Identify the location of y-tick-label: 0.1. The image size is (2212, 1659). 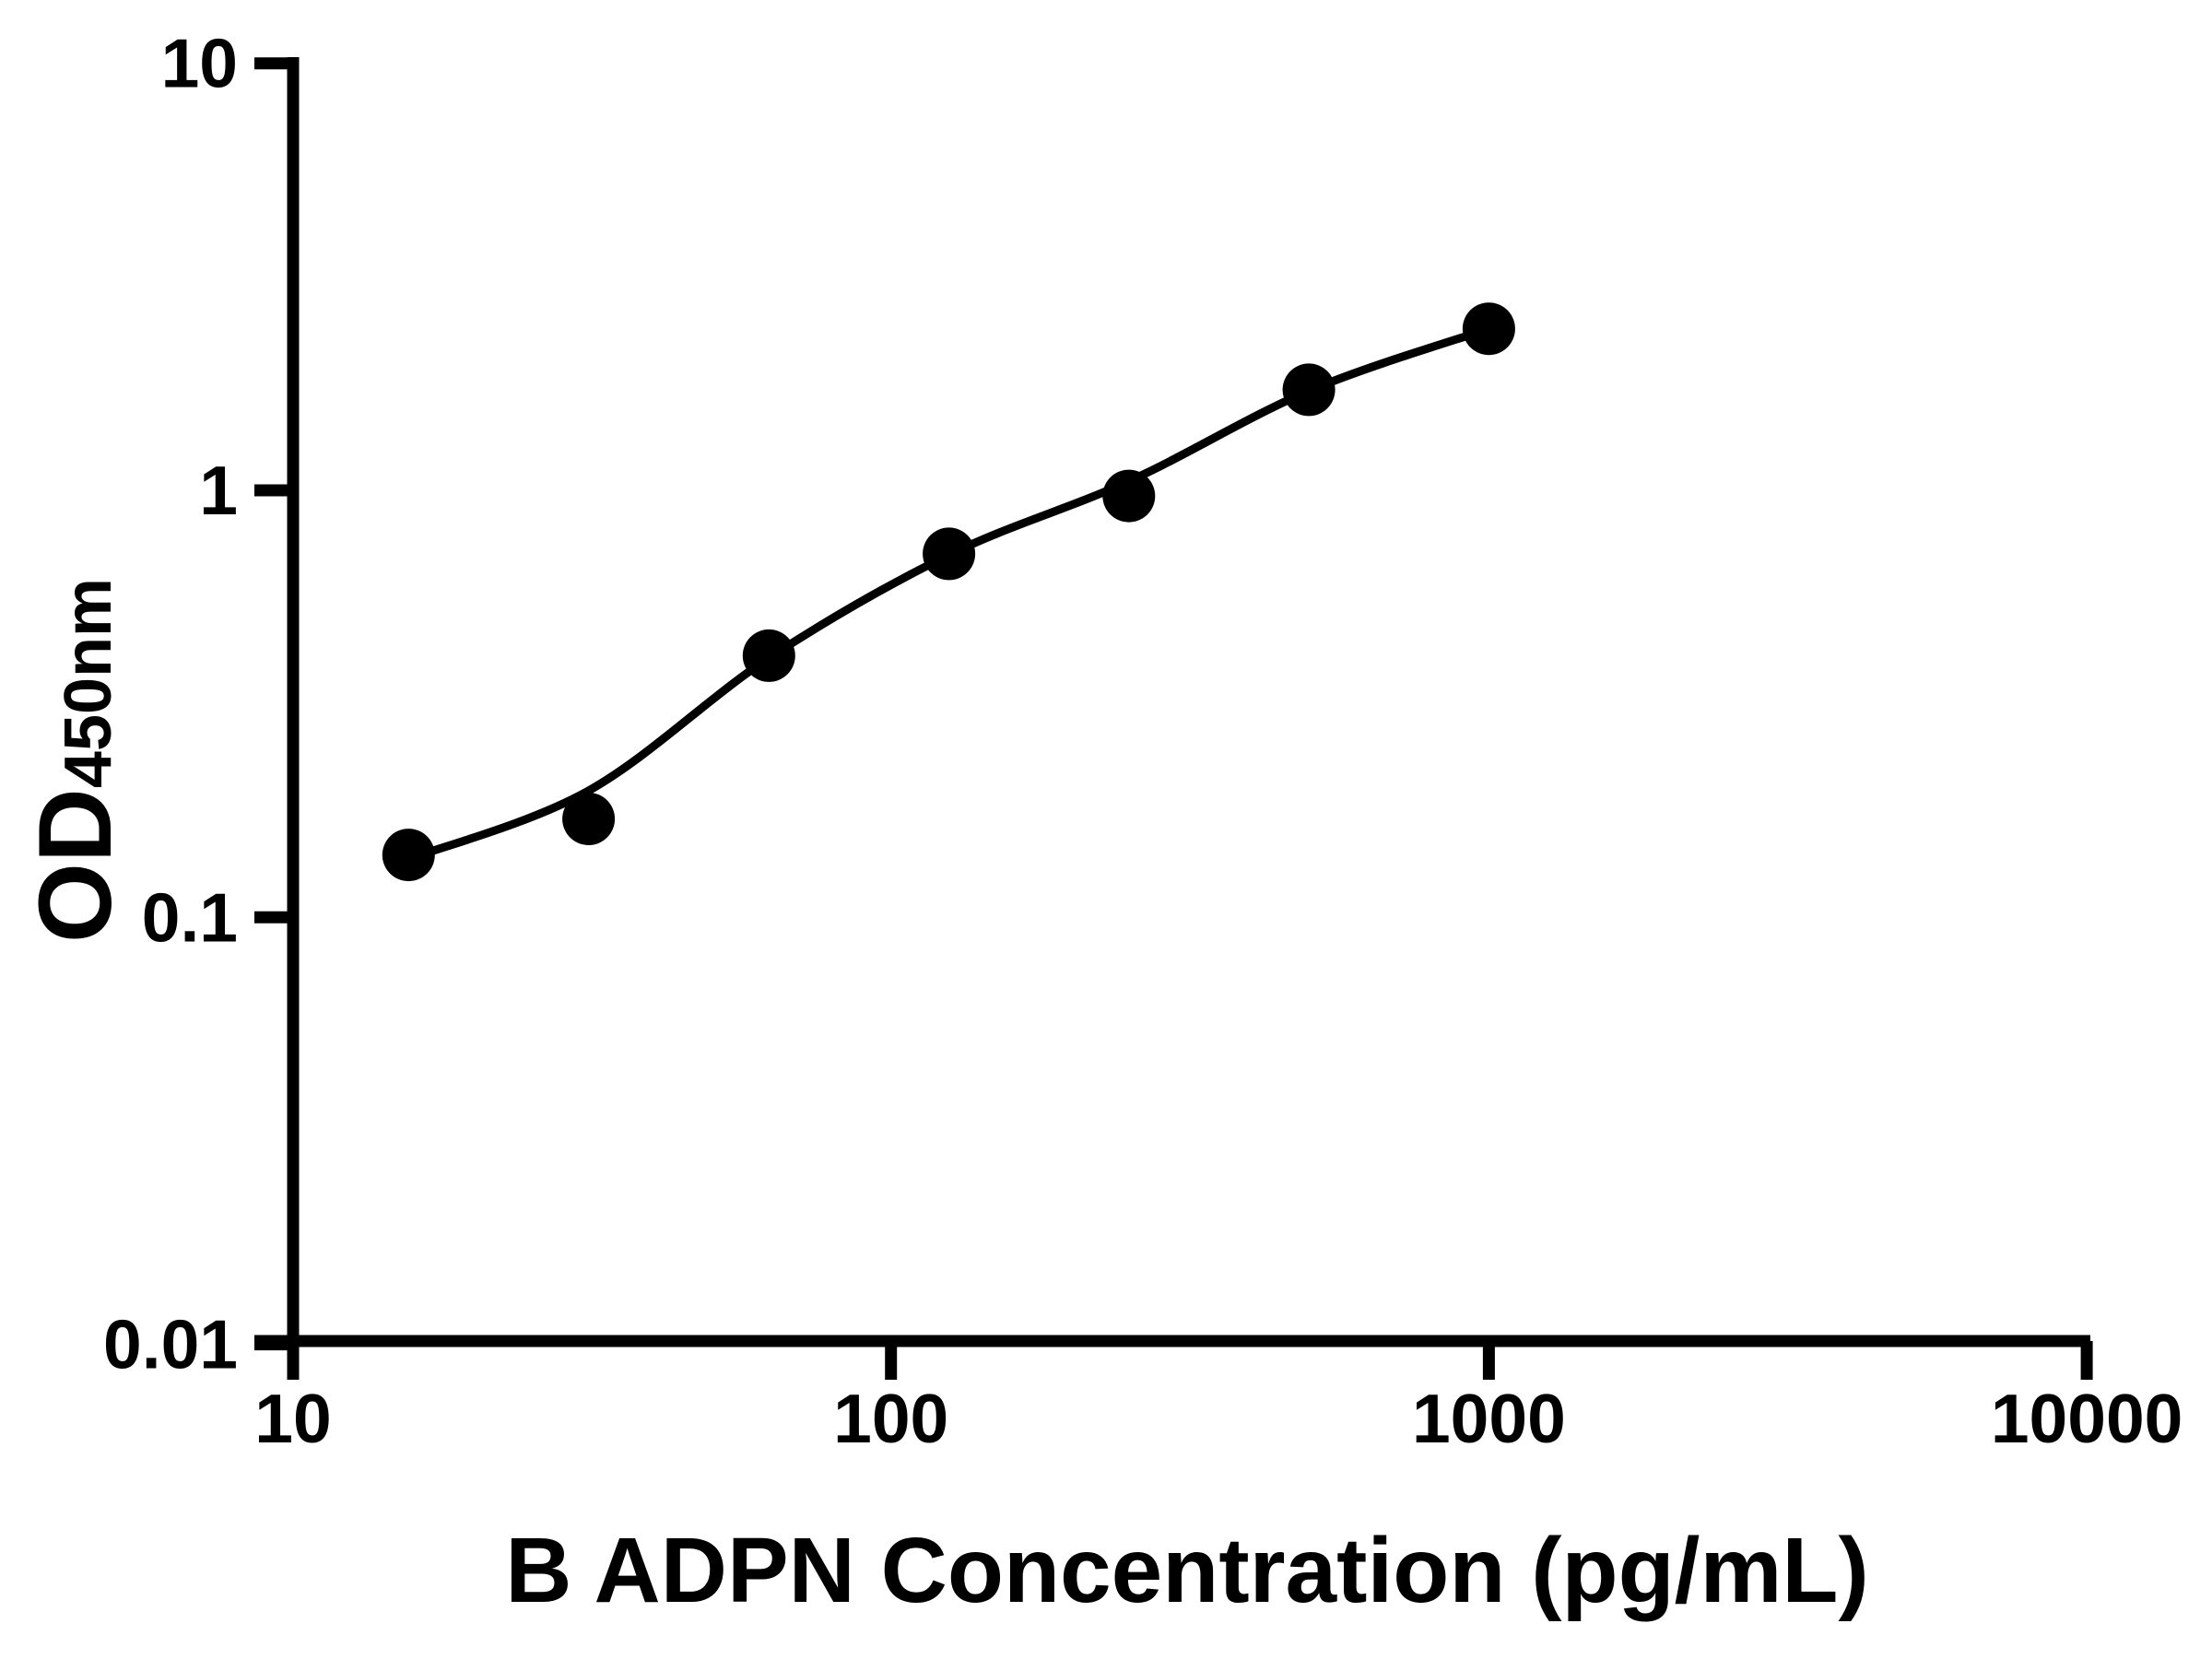
(190, 917).